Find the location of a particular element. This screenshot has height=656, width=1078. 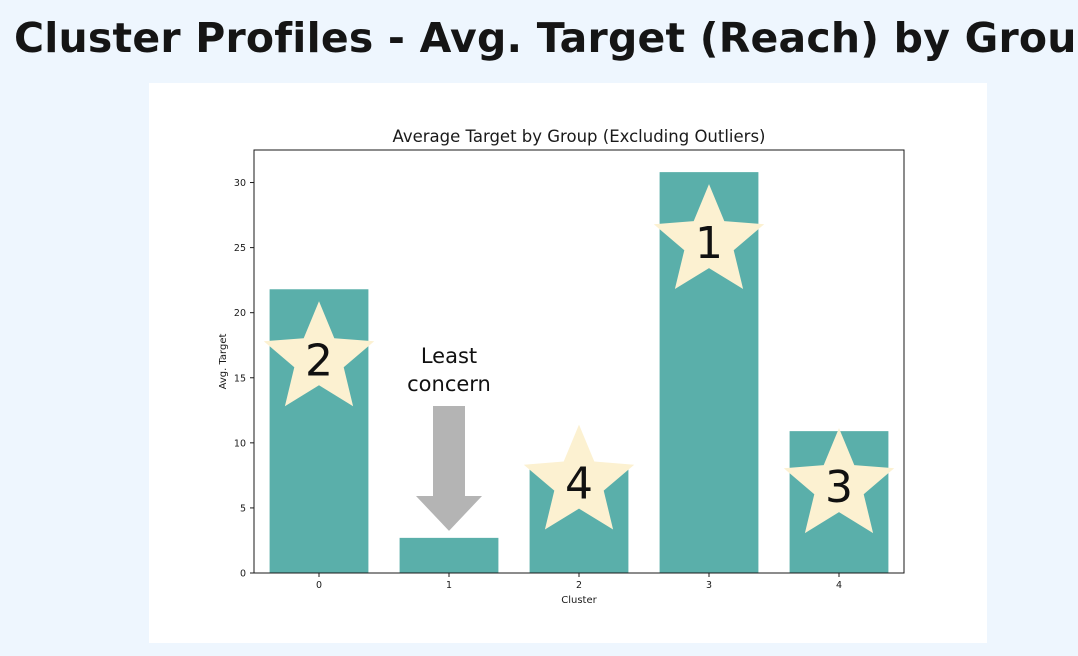

callout-text-line: Least is located at coordinates (449, 356).